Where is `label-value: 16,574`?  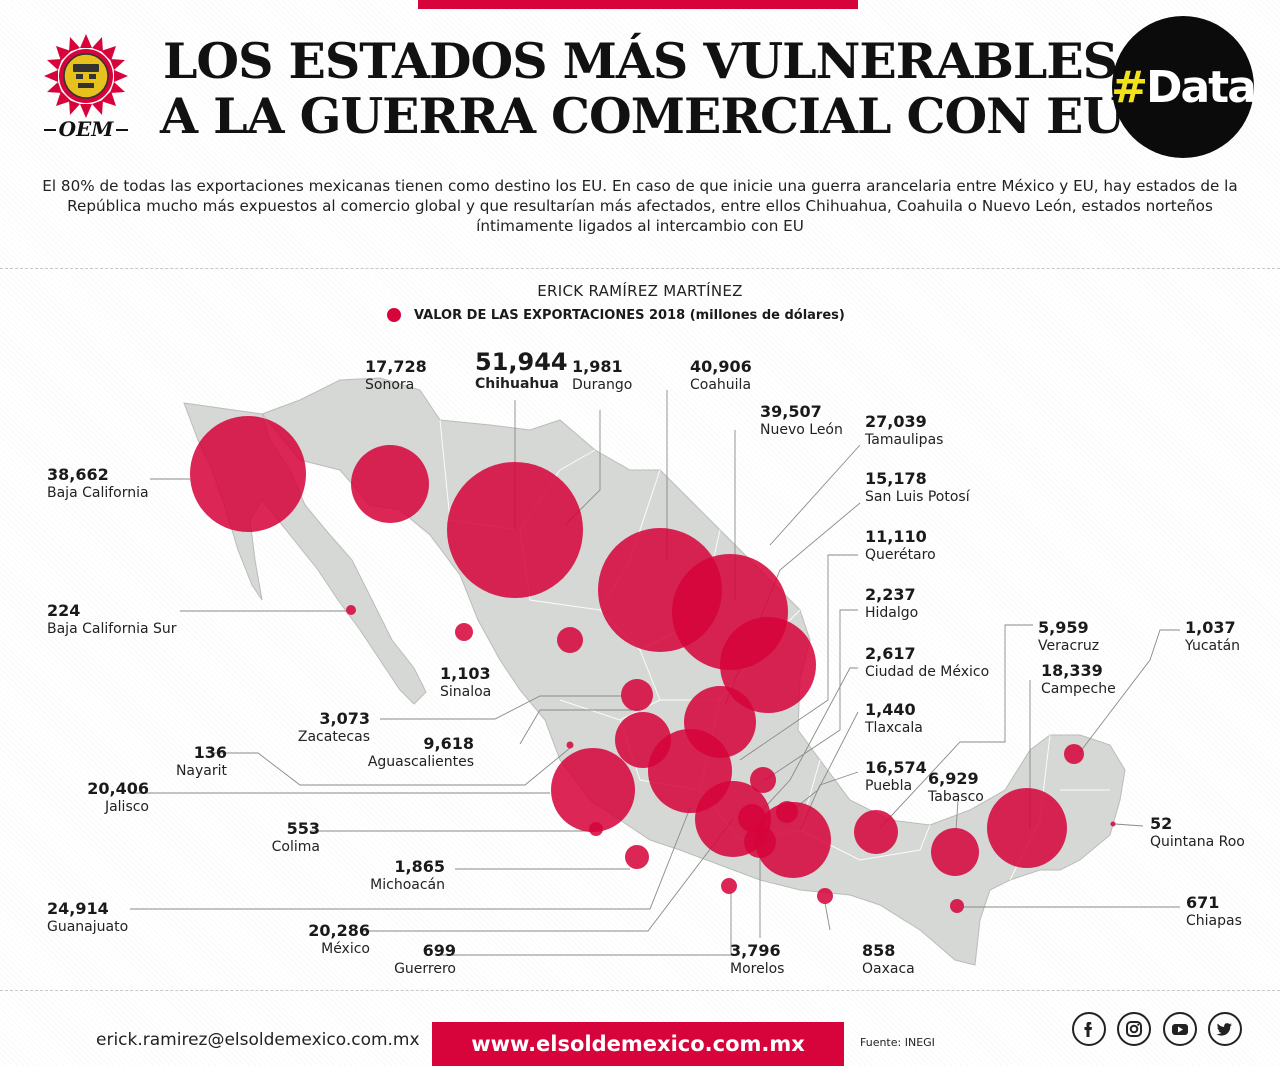
label-value: 16,574 is located at coordinates (896, 767).